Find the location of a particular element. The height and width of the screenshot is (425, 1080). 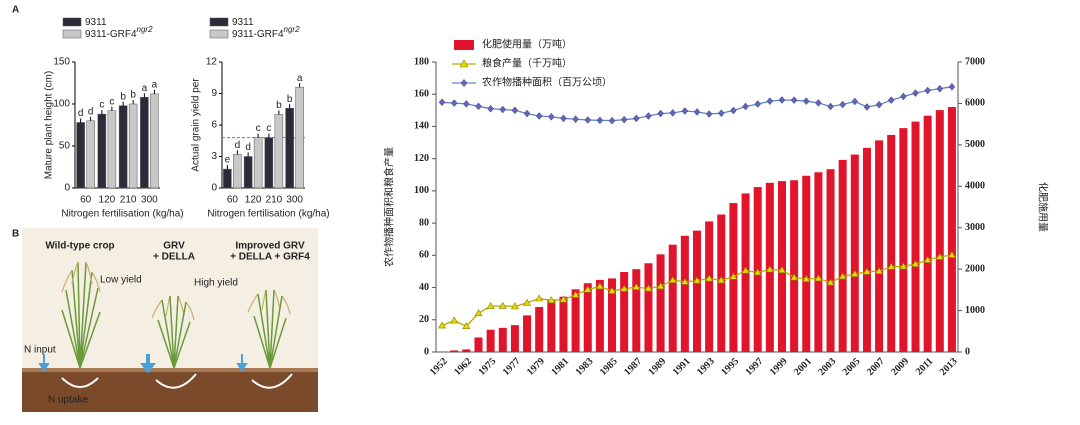

x-tick-label: 2007 is located at coordinates (876, 367).